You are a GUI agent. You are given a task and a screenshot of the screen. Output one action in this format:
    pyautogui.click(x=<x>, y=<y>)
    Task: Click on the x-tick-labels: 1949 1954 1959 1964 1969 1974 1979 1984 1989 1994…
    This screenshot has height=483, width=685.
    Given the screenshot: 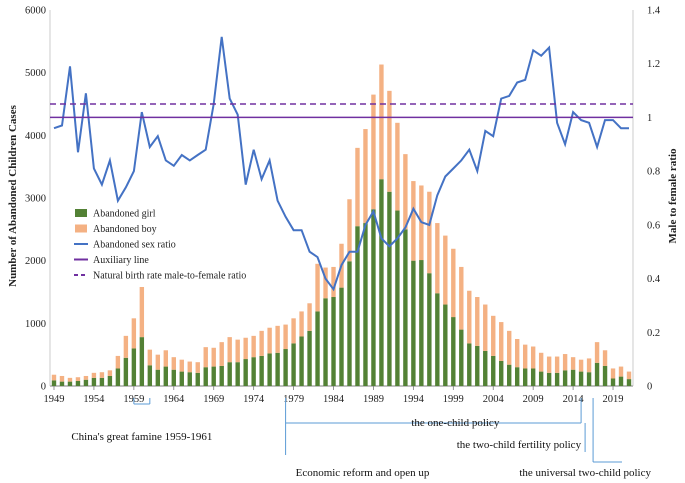 What is the action you would take?
    pyautogui.click(x=333, y=395)
    